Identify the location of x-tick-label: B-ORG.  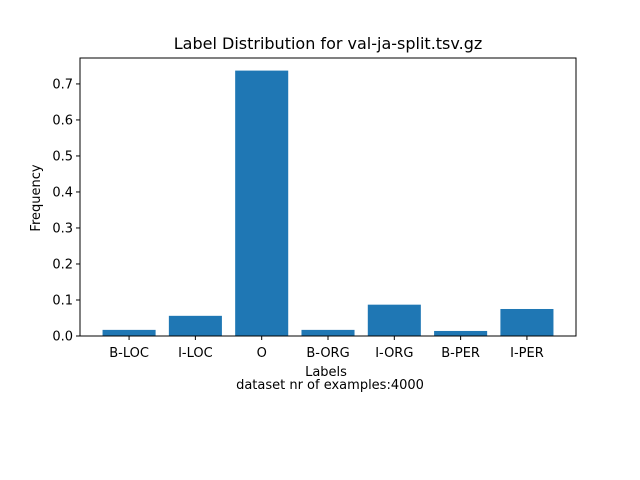
(327, 353).